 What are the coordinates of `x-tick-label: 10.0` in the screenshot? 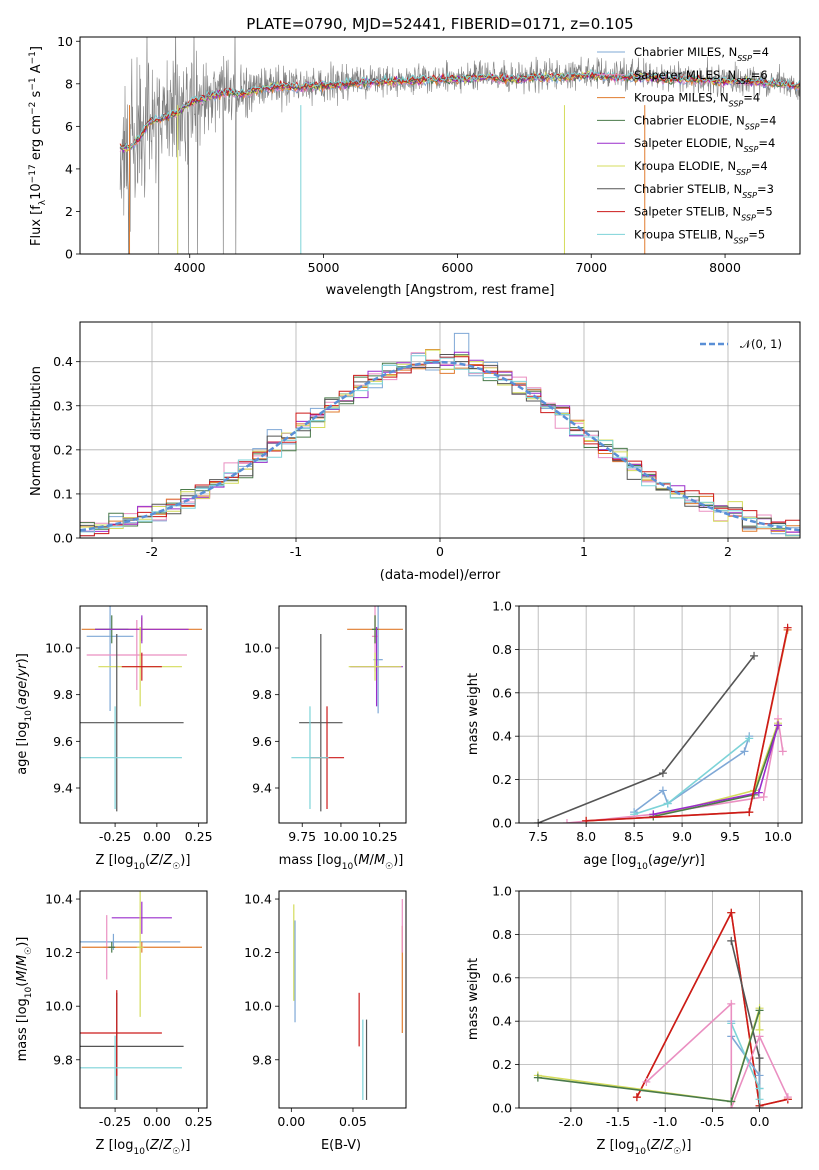 It's located at (778, 836).